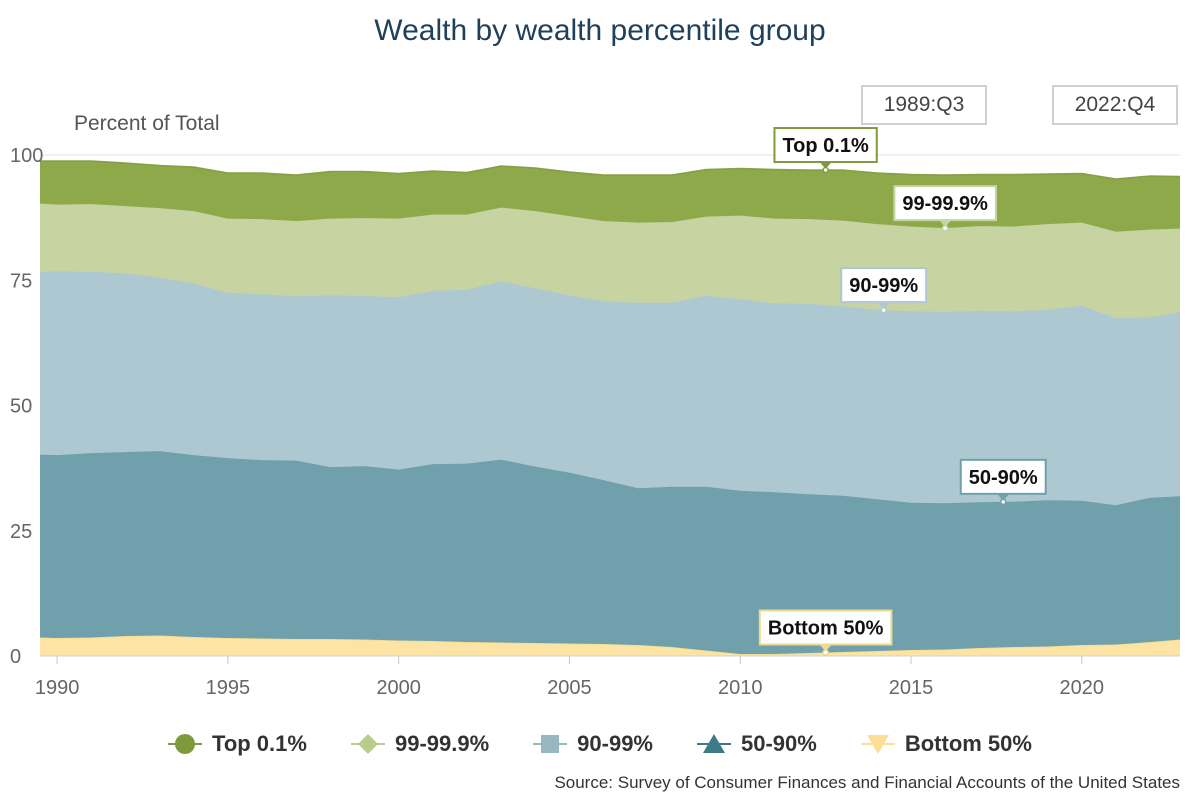 The width and height of the screenshot is (1200, 800). What do you see at coordinates (1082, 688) in the screenshot?
I see `x-tick-label: 2020` at bounding box center [1082, 688].